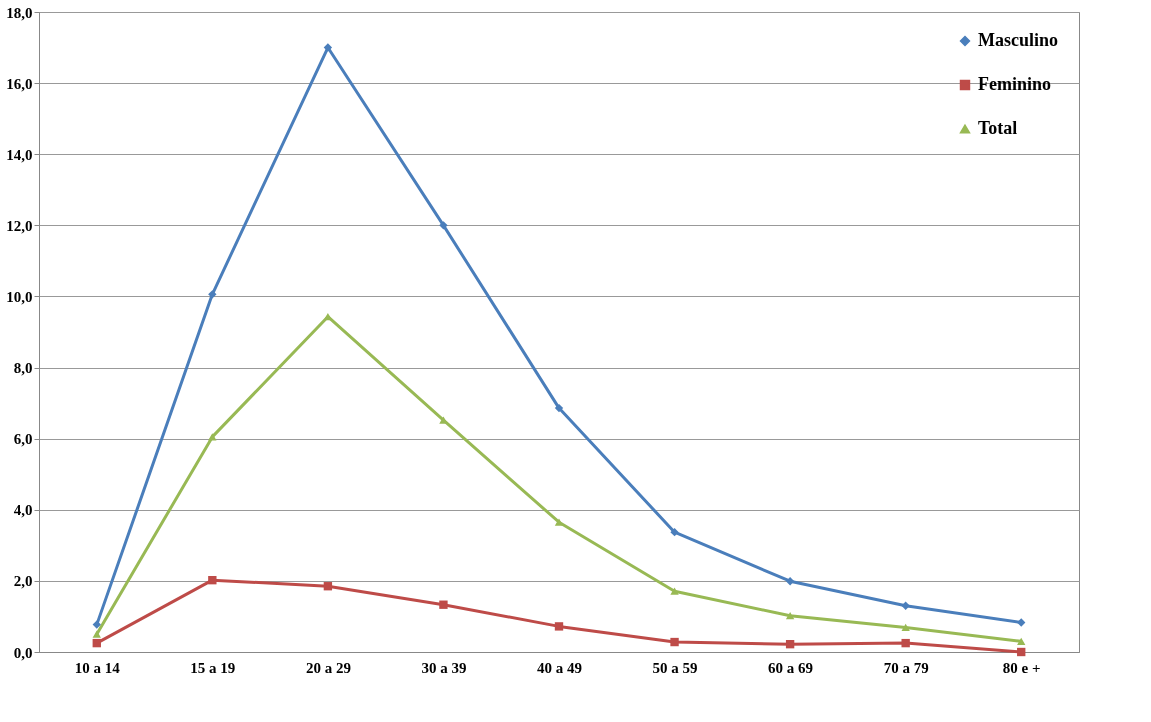 Image resolution: width=1151 pixels, height=722 pixels. Describe the element at coordinates (1018, 40) in the screenshot. I see `legend-label: Masculino` at that location.